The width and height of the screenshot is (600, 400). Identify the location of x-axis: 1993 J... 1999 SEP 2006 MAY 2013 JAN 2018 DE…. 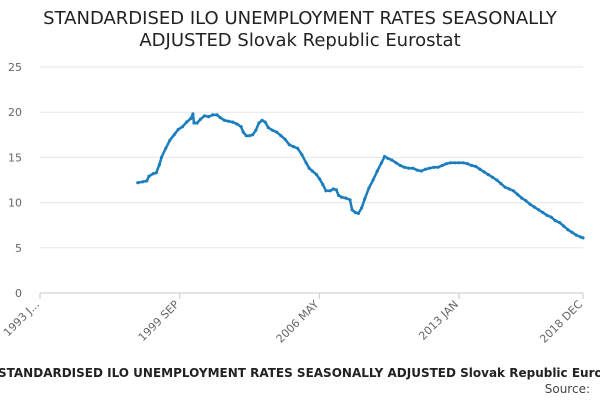
(293, 319).